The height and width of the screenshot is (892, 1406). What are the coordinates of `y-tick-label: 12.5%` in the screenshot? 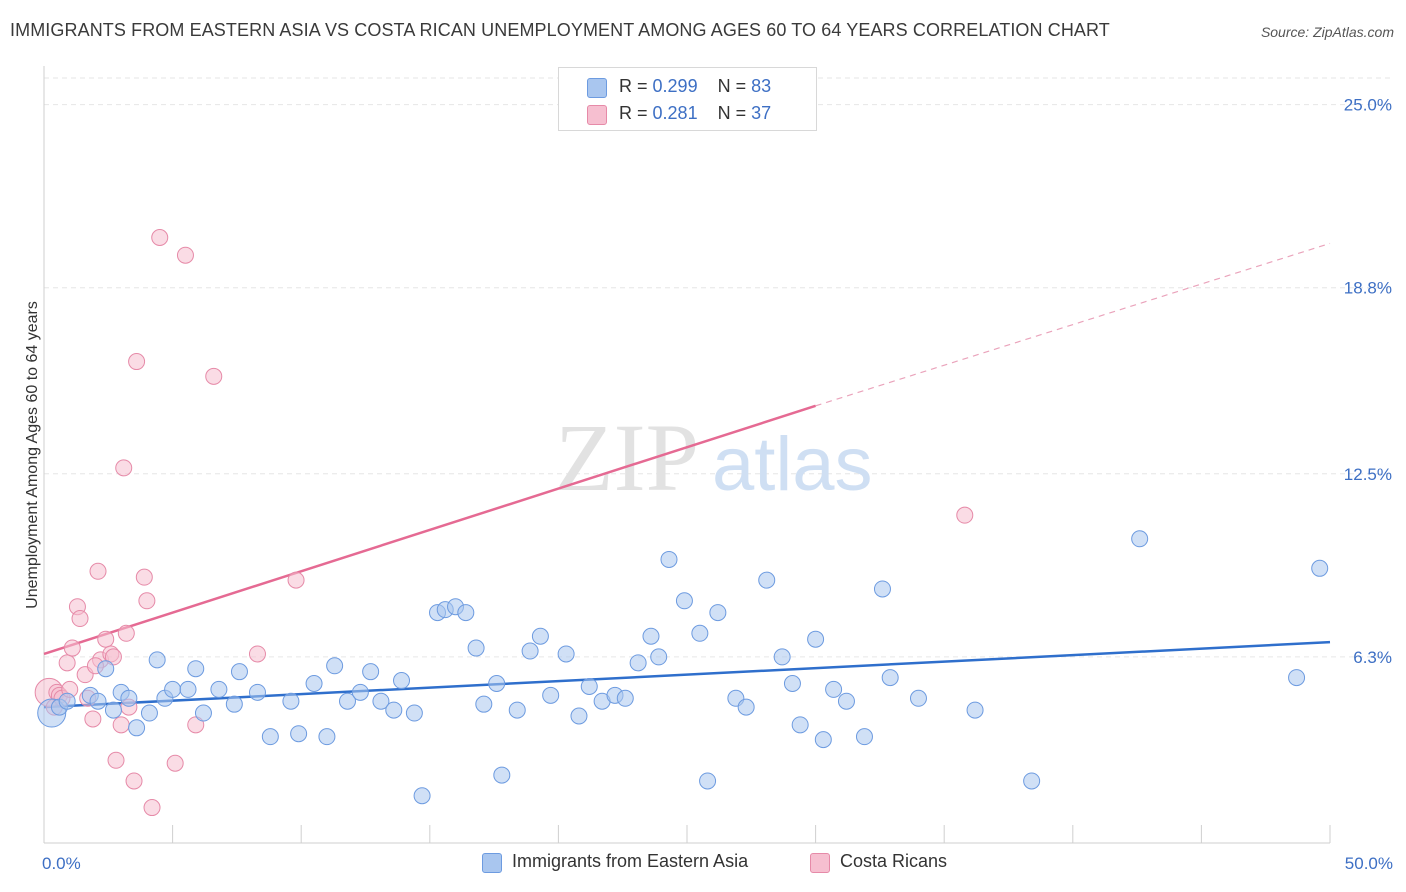 It's located at (1368, 474).